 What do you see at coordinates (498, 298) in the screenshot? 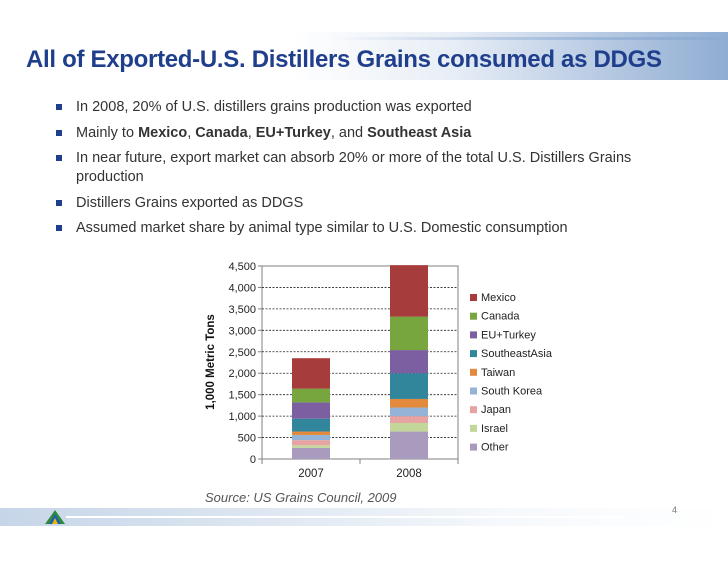
I see `legend-label: Mexico` at bounding box center [498, 298].